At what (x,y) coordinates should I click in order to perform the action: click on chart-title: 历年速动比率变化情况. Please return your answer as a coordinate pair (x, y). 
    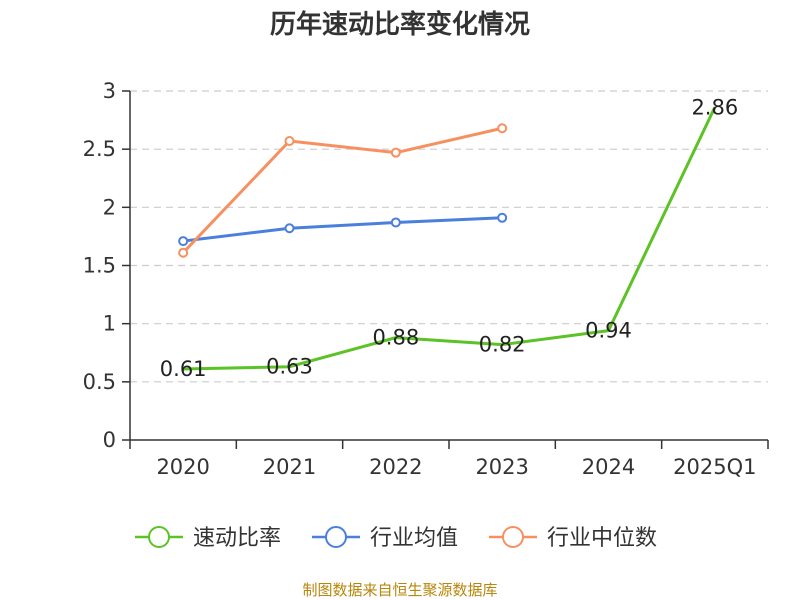
    Looking at the image, I should click on (400, 24).